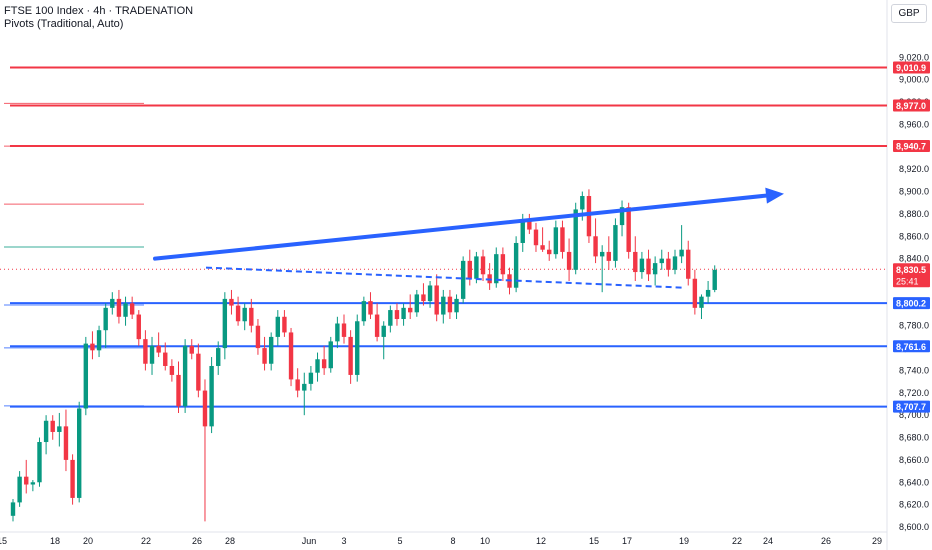  Describe the element at coordinates (911, 304) in the screenshot. I see `price-label-text: 8,800.2` at that location.